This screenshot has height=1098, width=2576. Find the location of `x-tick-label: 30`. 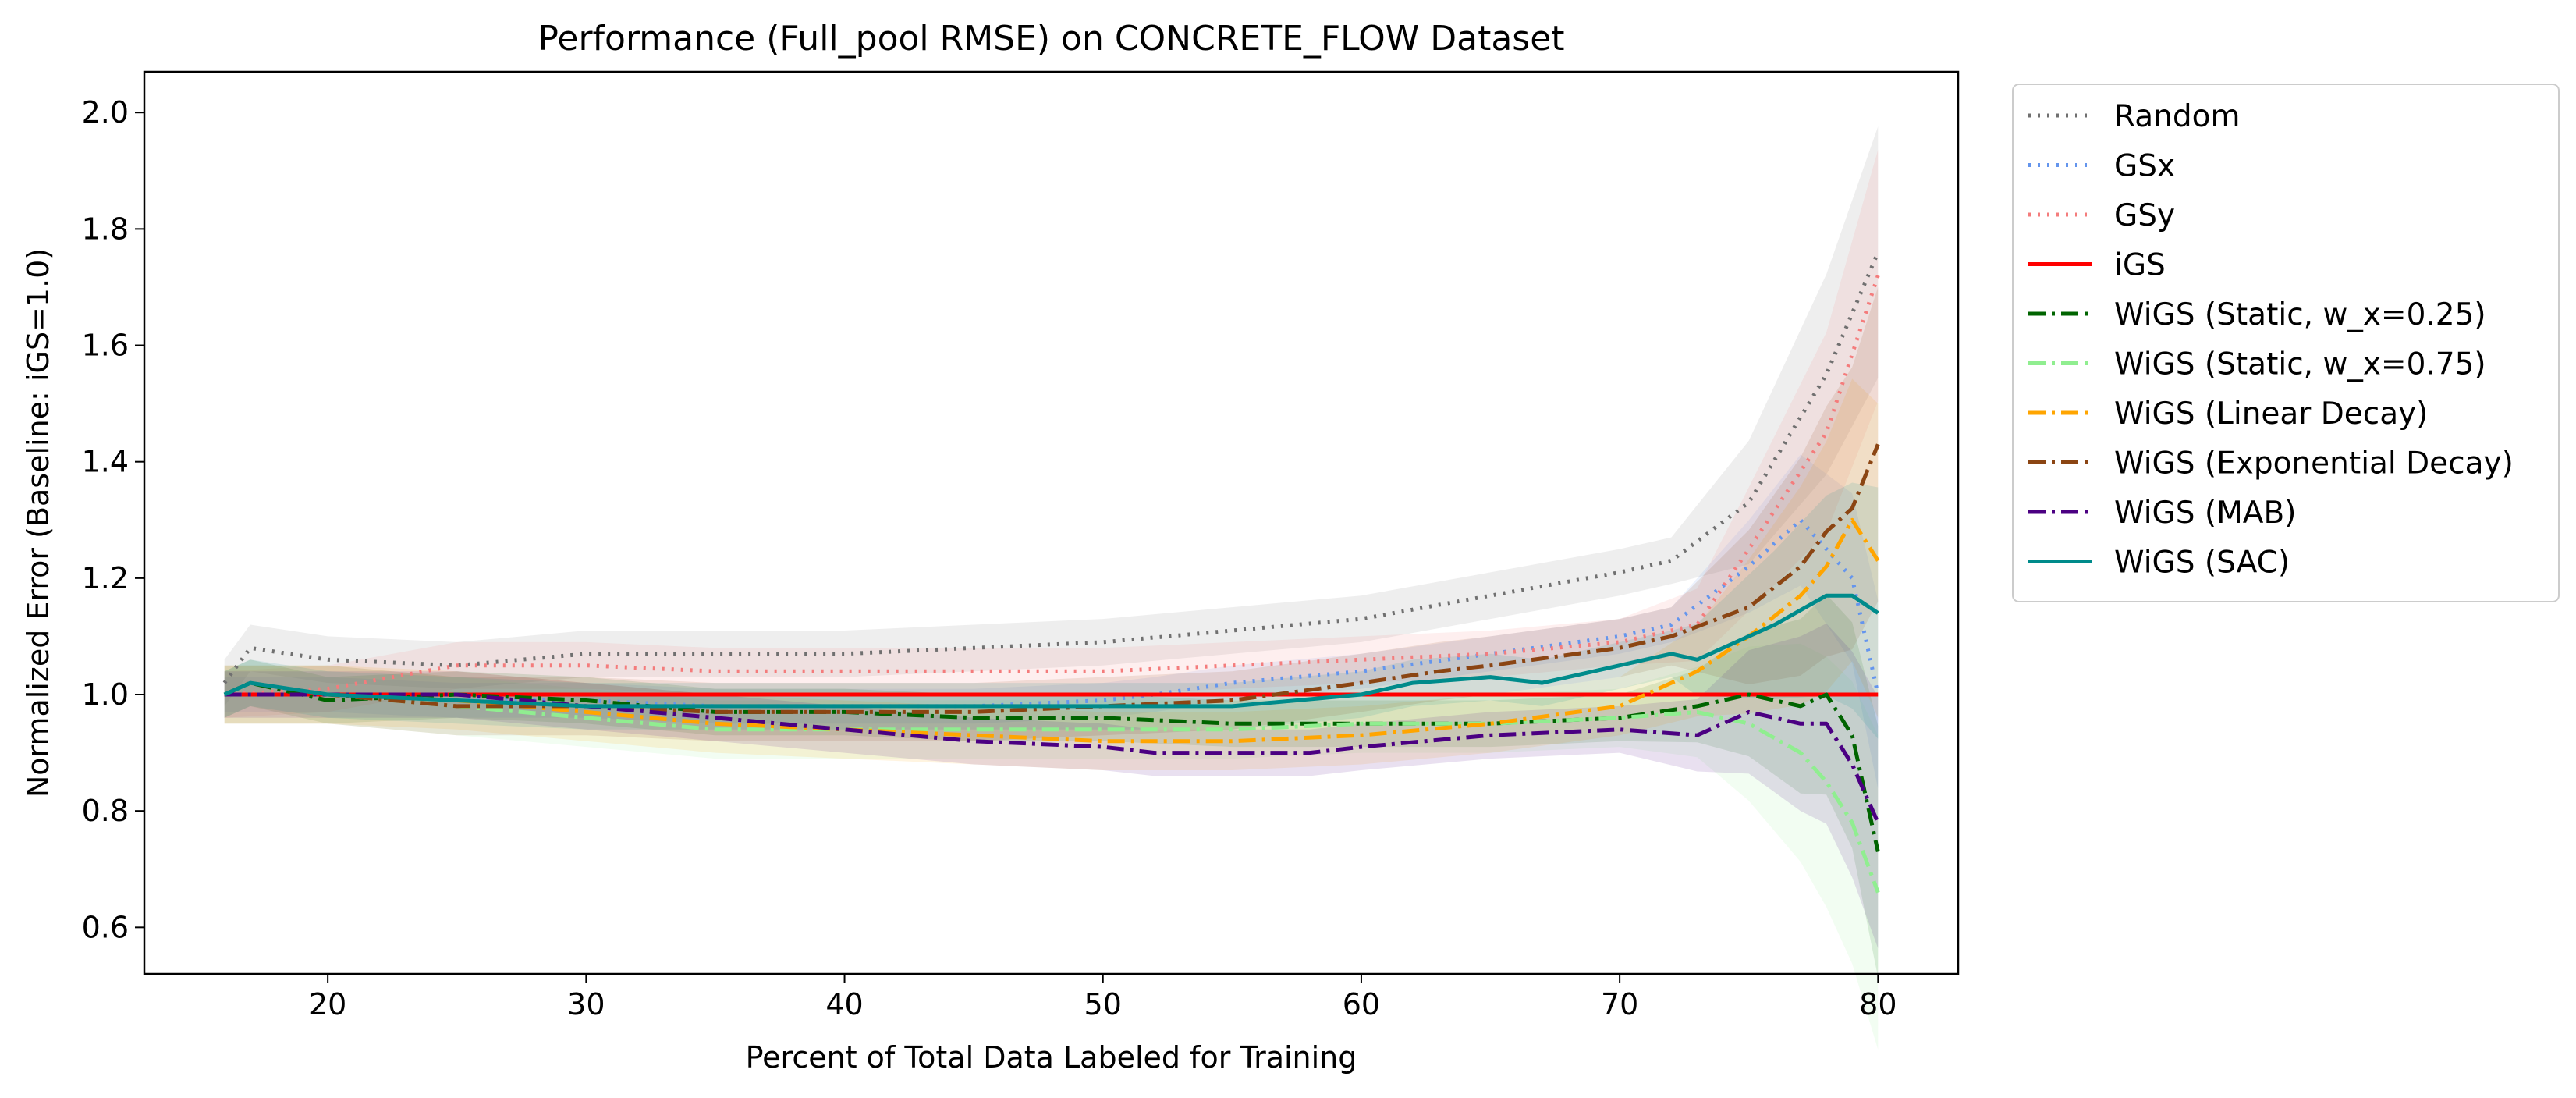

x-tick-label: 30 is located at coordinates (586, 1005).